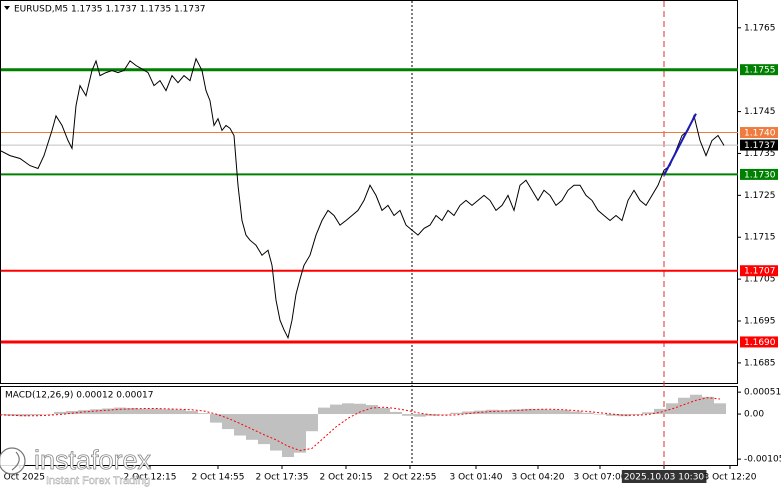  I want to click on y-tick-label: 1.1725, so click(760, 196).